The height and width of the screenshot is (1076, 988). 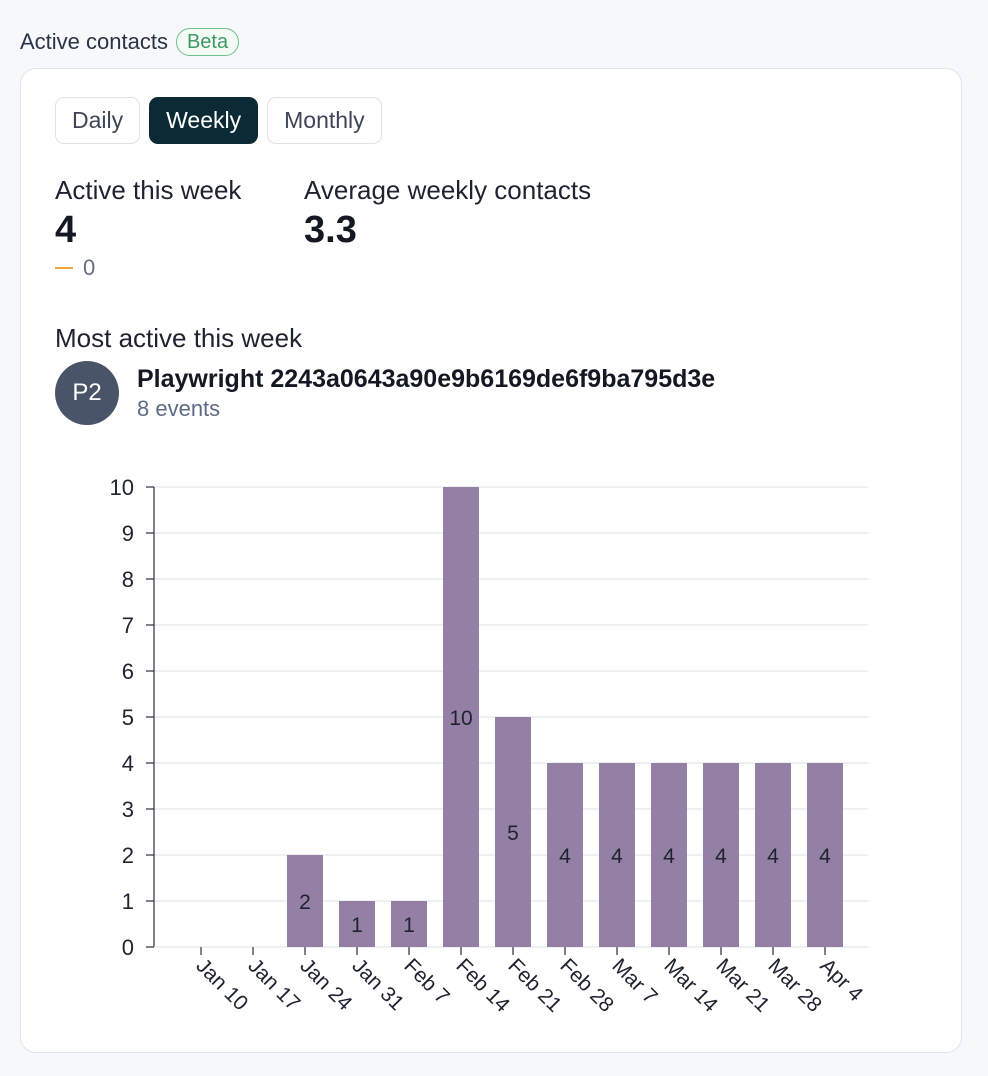 What do you see at coordinates (128, 717) in the screenshot?
I see `y-tick-label: 5` at bounding box center [128, 717].